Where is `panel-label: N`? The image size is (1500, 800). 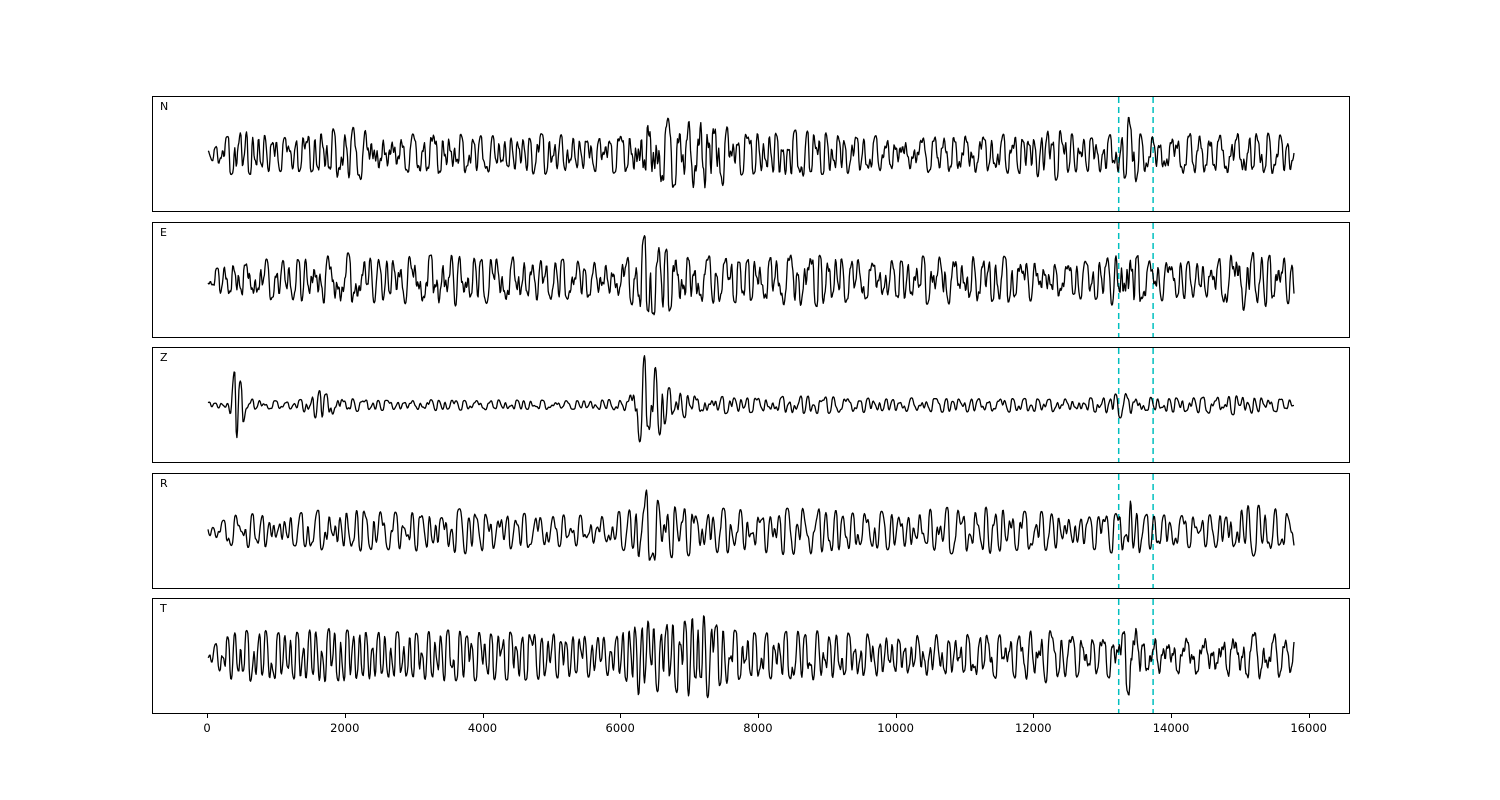 panel-label: N is located at coordinates (164, 106).